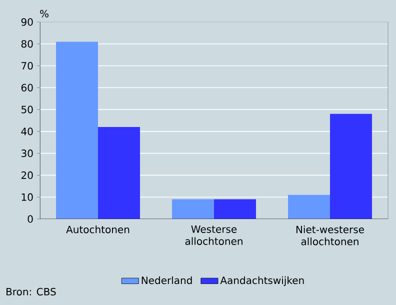  I want to click on y-tick-label: 50, so click(27, 110).